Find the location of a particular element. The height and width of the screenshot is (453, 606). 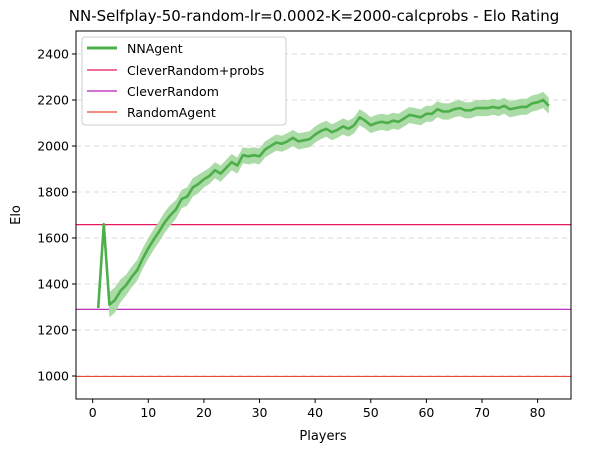

y-tick-label: 1800 is located at coordinates (53, 192).